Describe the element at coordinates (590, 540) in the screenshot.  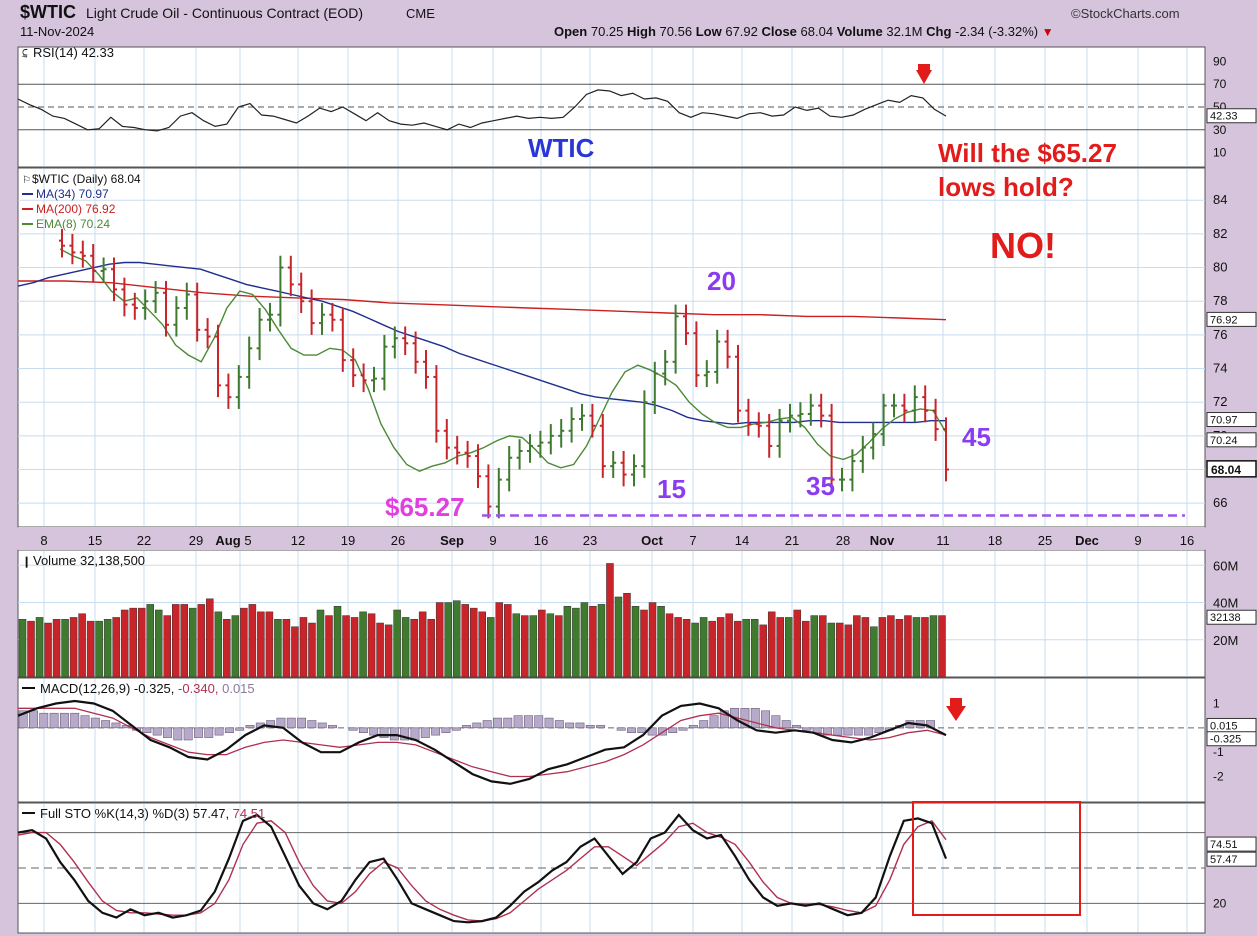
I see `date-axis-label: 23` at that location.